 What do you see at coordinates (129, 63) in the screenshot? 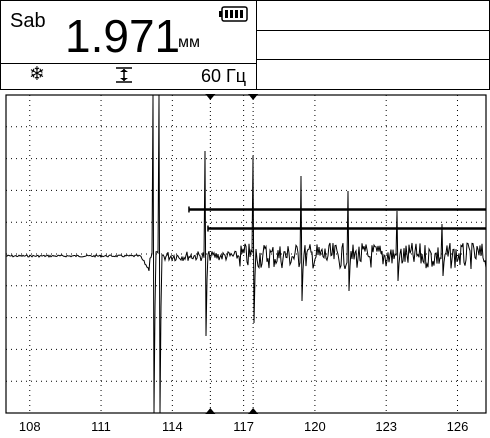
I see `readout-divider` at bounding box center [129, 63].